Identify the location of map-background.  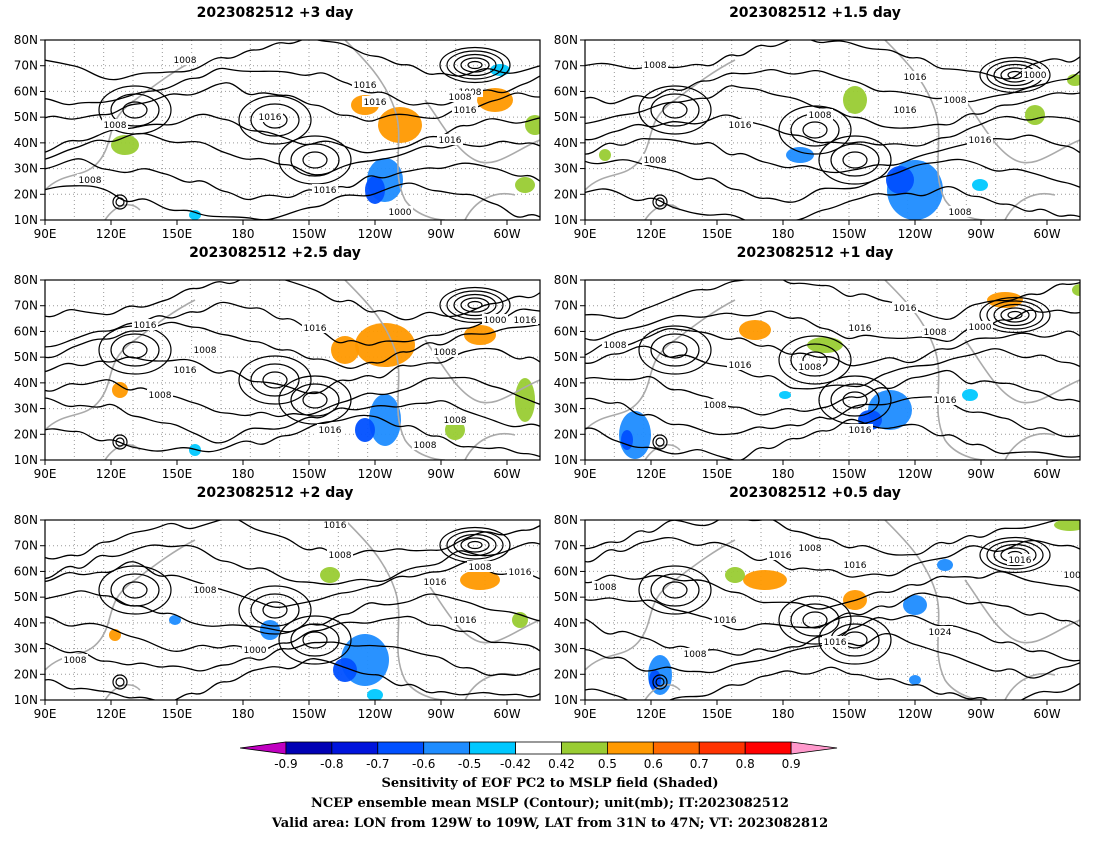
(292, 370).